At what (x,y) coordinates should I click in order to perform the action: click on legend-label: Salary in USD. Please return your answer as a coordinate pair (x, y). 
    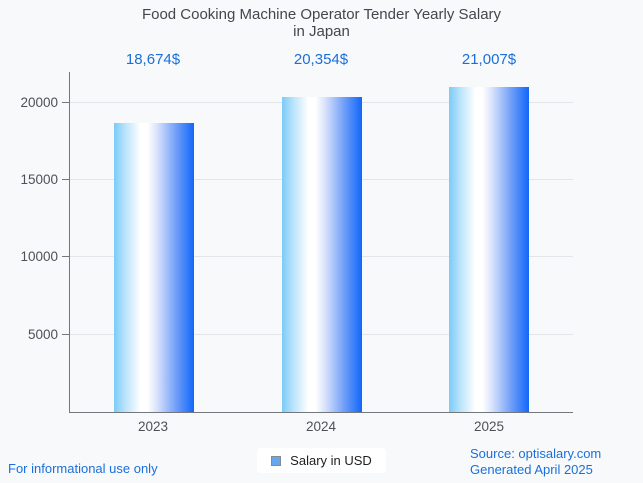
    Looking at the image, I should click on (331, 460).